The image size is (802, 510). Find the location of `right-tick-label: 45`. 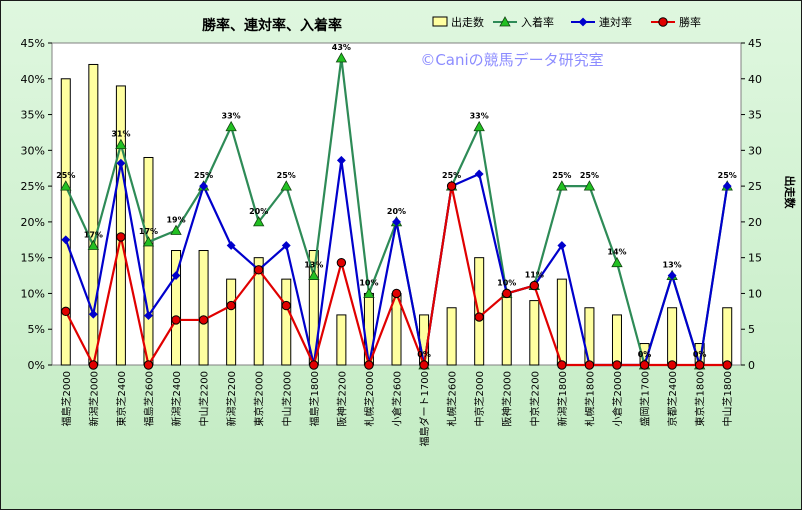

right-tick-label: 45 is located at coordinates (755, 43).